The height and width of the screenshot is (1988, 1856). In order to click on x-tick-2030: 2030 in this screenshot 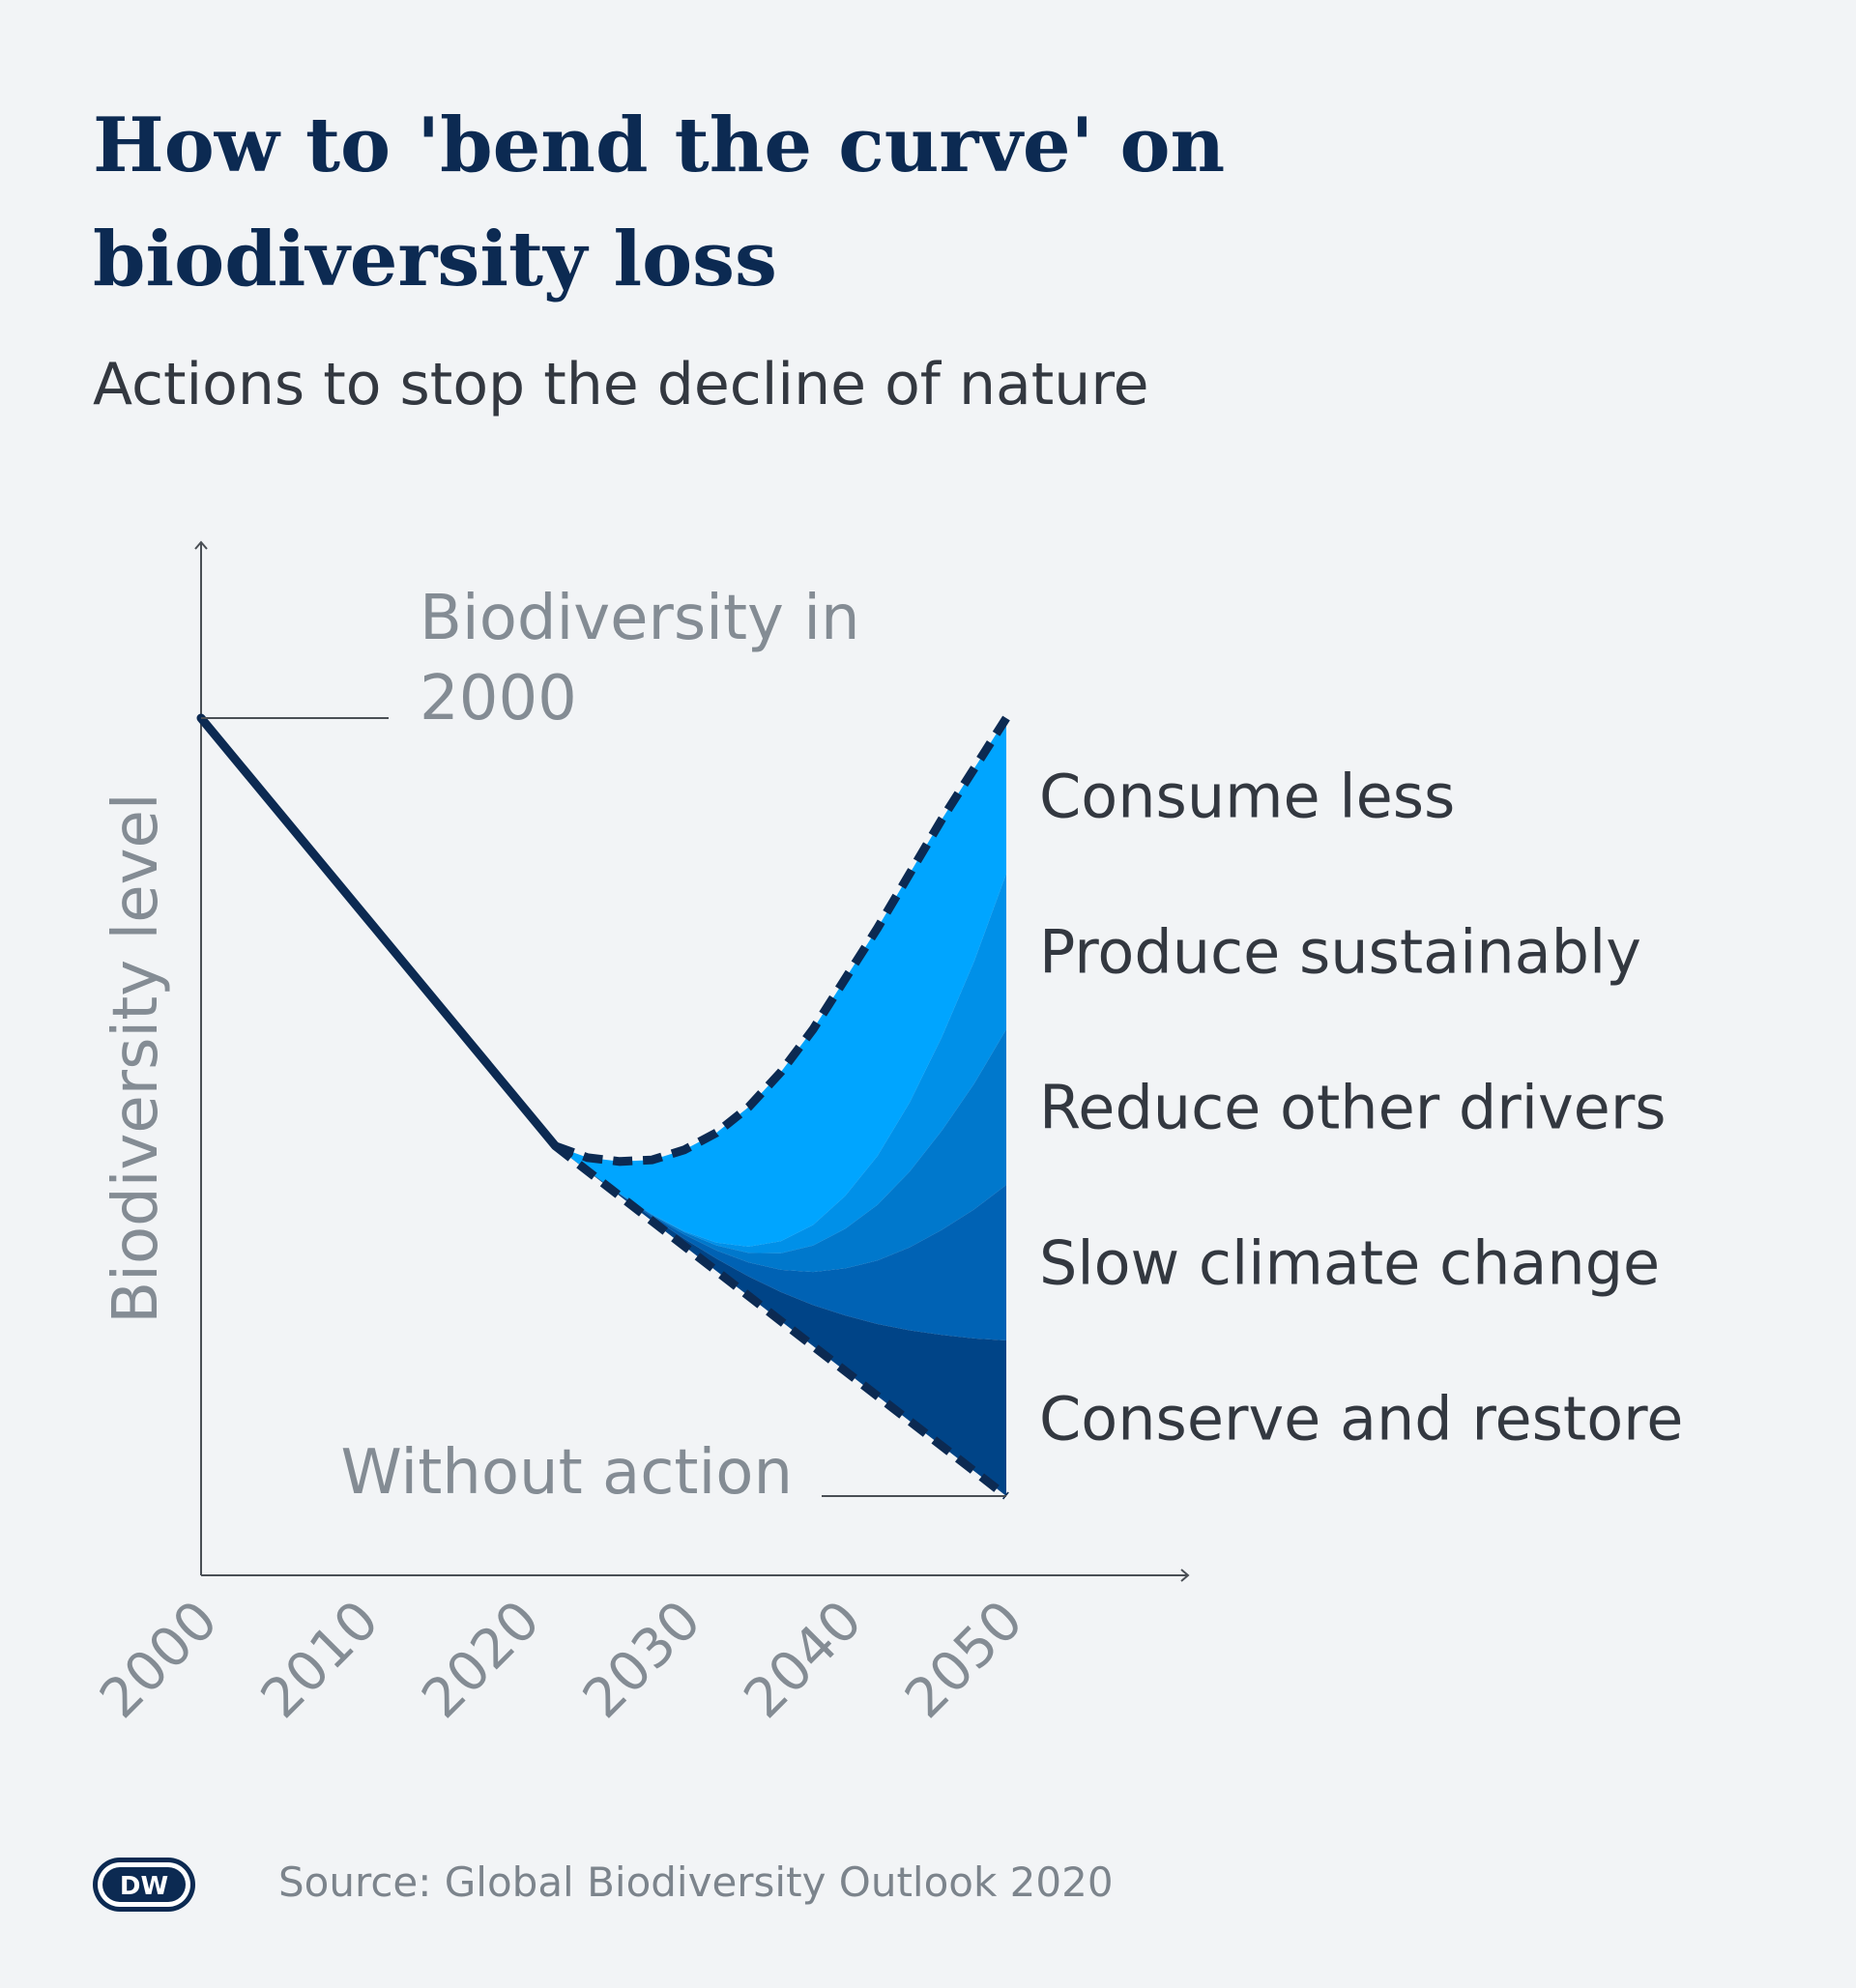, I will do `click(642, 1660)`.